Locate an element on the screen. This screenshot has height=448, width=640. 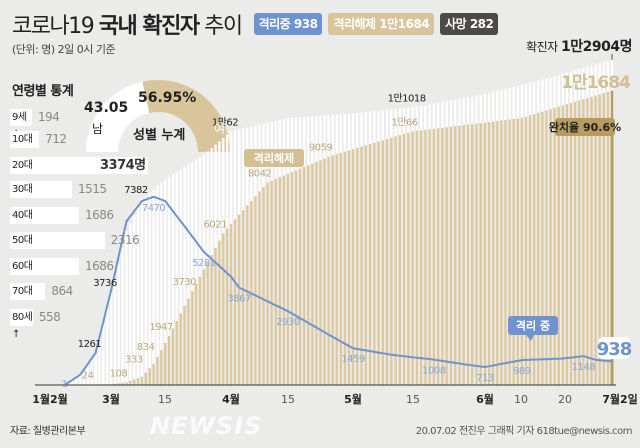
age-bar: 9세↓ is located at coordinates (21, 124).